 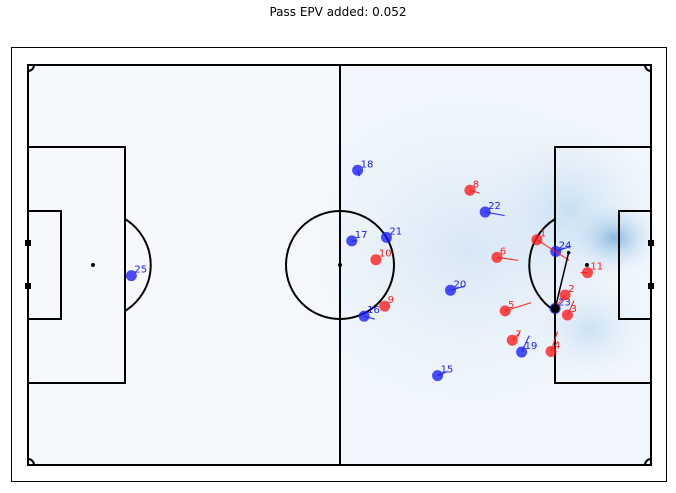 I want to click on player-label-blue-16: 16, so click(x=373, y=310).